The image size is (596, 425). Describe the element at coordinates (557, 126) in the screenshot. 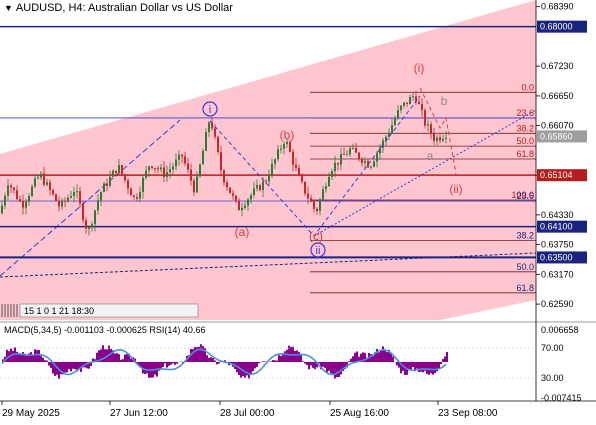

I see `price-tick-label: 0.66070` at that location.